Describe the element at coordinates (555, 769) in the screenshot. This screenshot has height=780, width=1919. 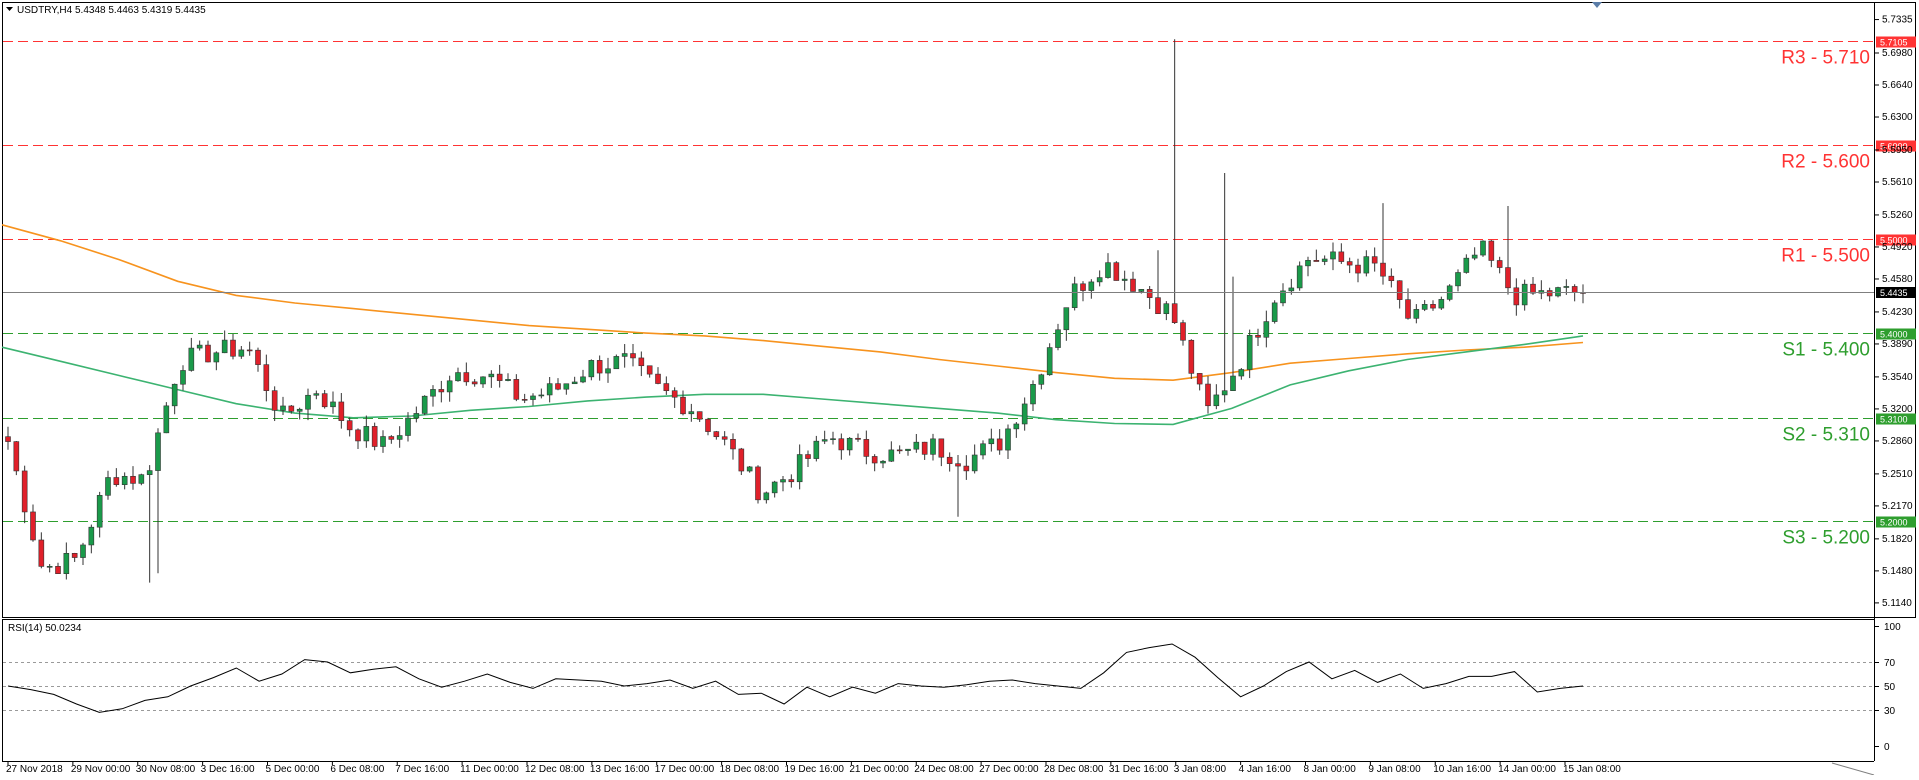
I see `time-tick-label: 12 Dec 08:00` at that location.